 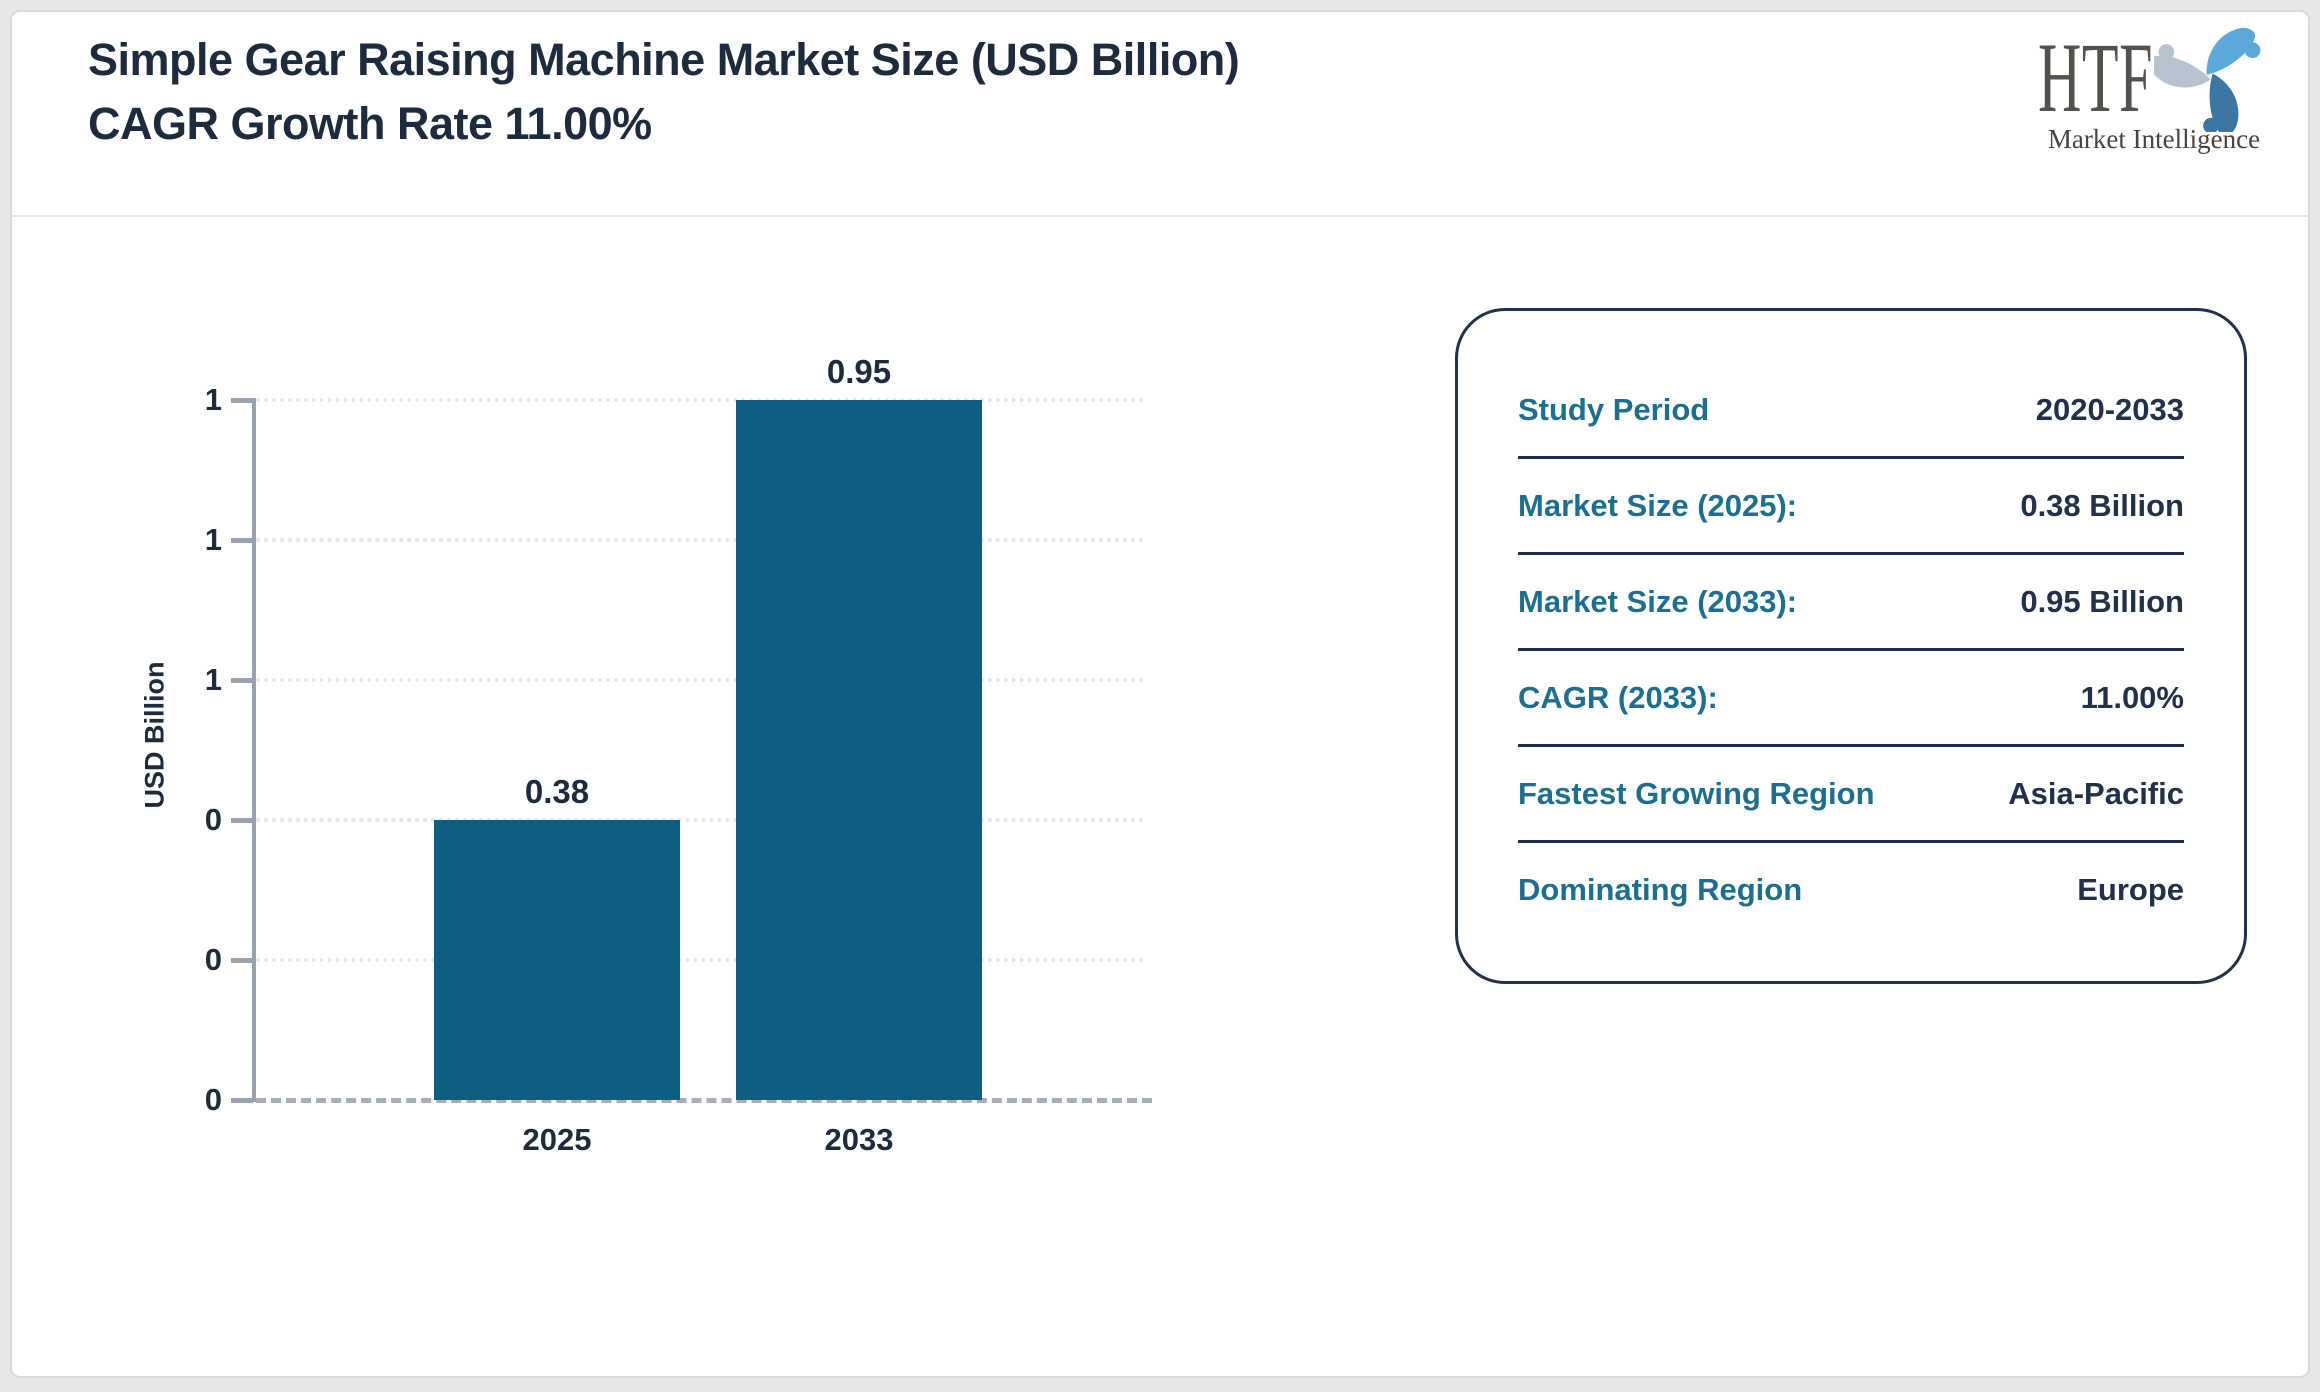 What do you see at coordinates (1851, 889) in the screenshot?
I see `card-row-dominating-region: Dominating Region Europe` at bounding box center [1851, 889].